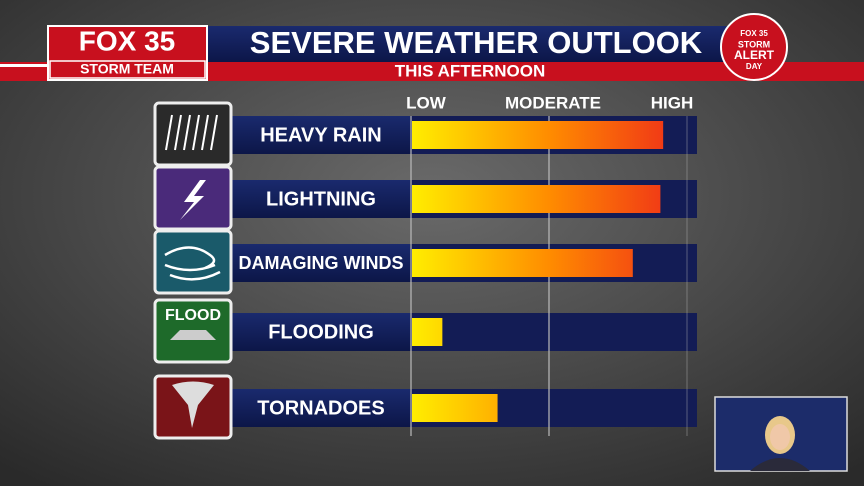 This screenshot has height=486, width=864. What do you see at coordinates (426, 102) in the screenshot?
I see `x-tick-label: LOW` at bounding box center [426, 102].